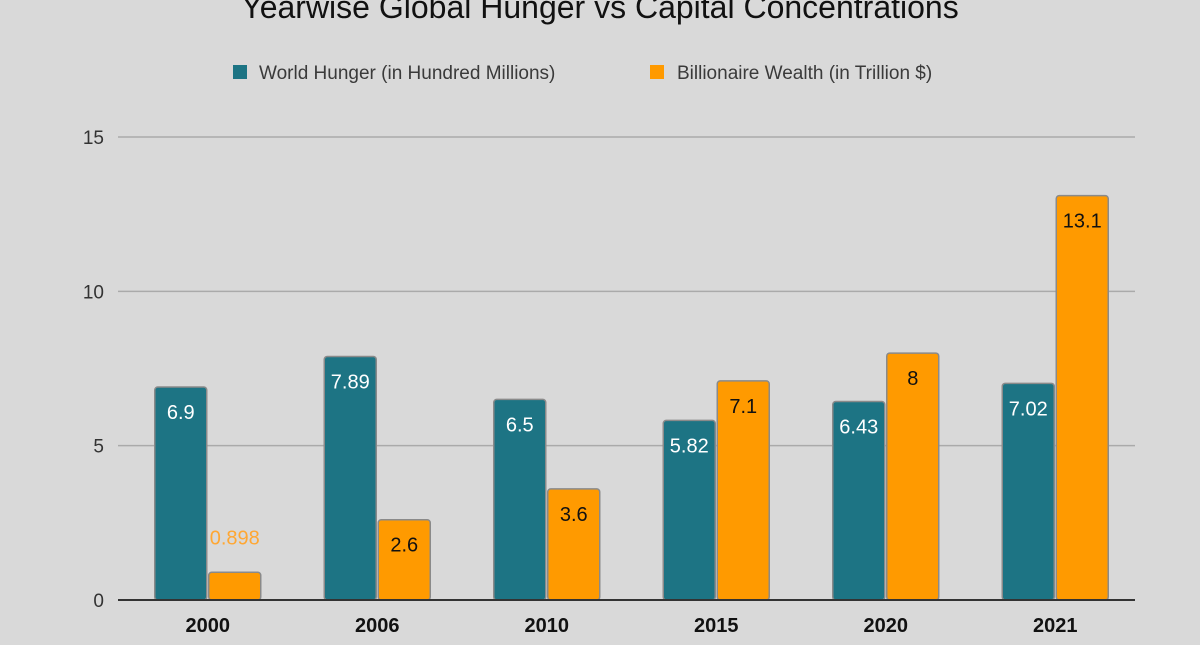 The width and height of the screenshot is (1200, 645). What do you see at coordinates (350, 382) in the screenshot?
I see `data-label: 7.89` at bounding box center [350, 382].